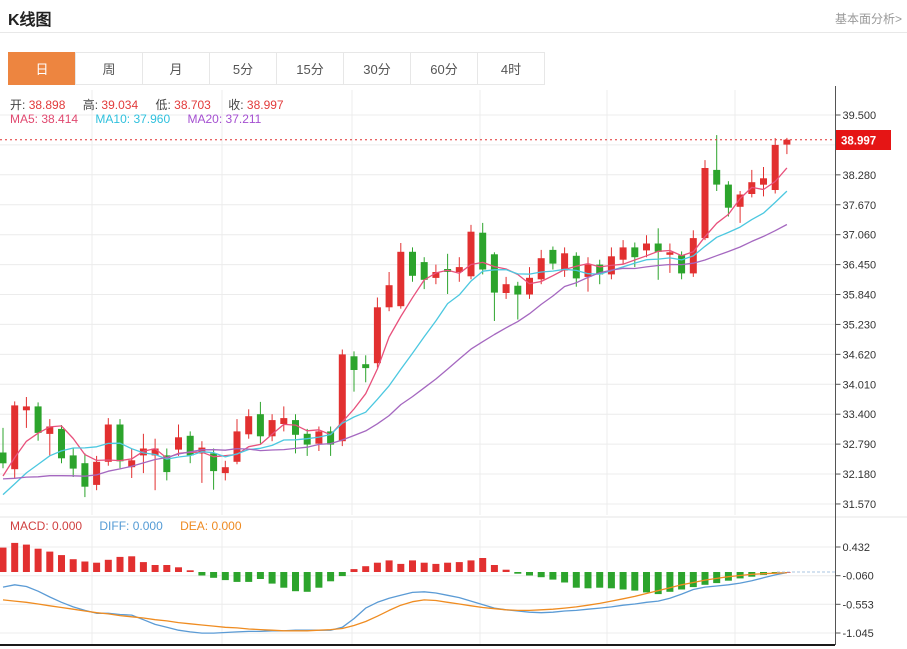  I want to click on fundamental-analysis-link: 基本面分析>, so click(868, 19).